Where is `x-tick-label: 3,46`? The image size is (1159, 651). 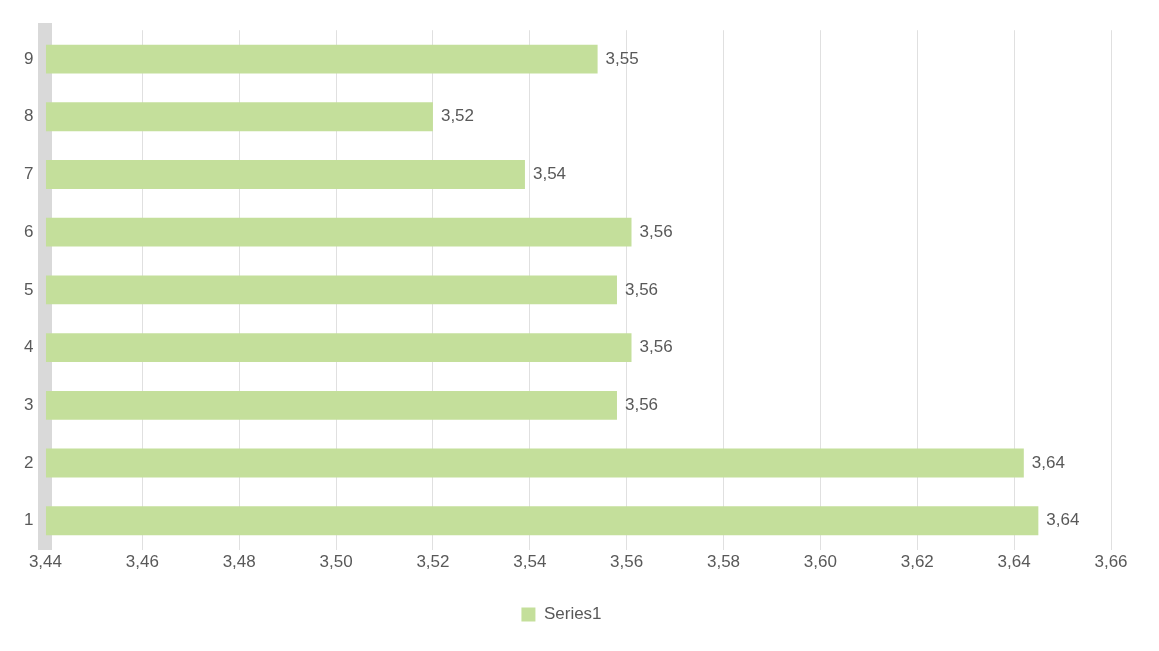
x-tick-label: 3,46 is located at coordinates (142, 562).